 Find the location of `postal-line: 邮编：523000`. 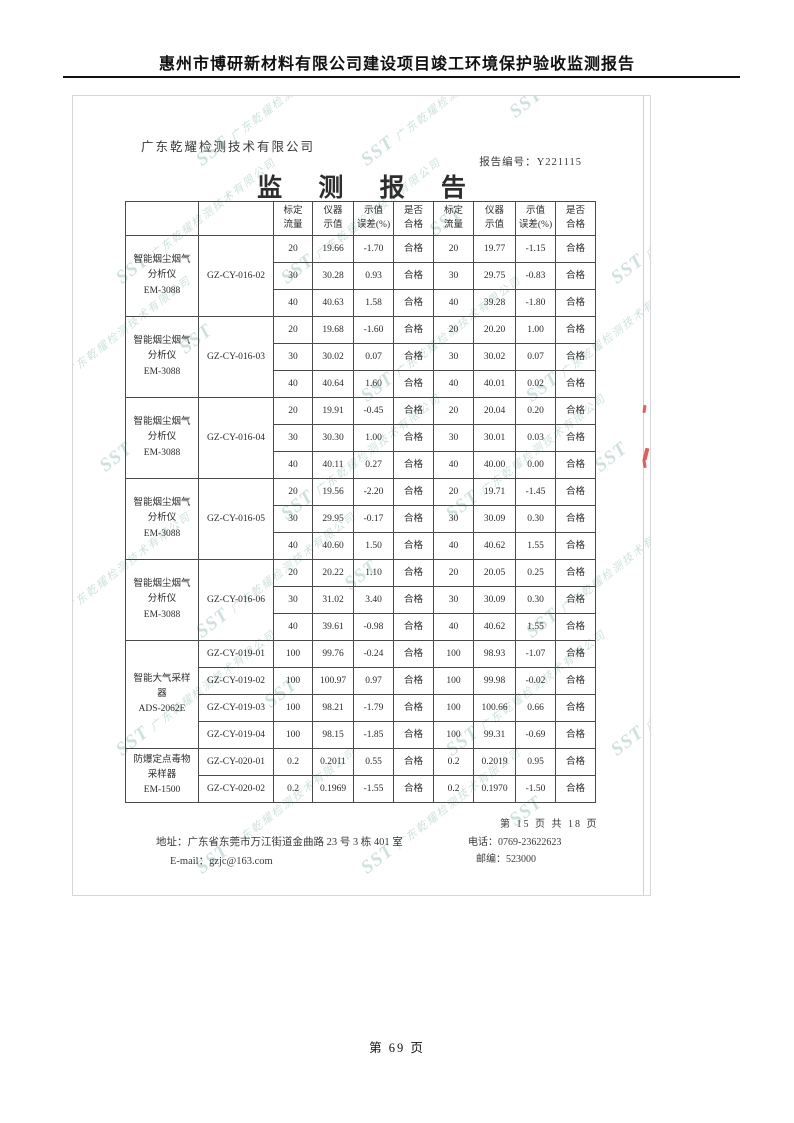

postal-line: 邮编：523000 is located at coordinates (506, 859).